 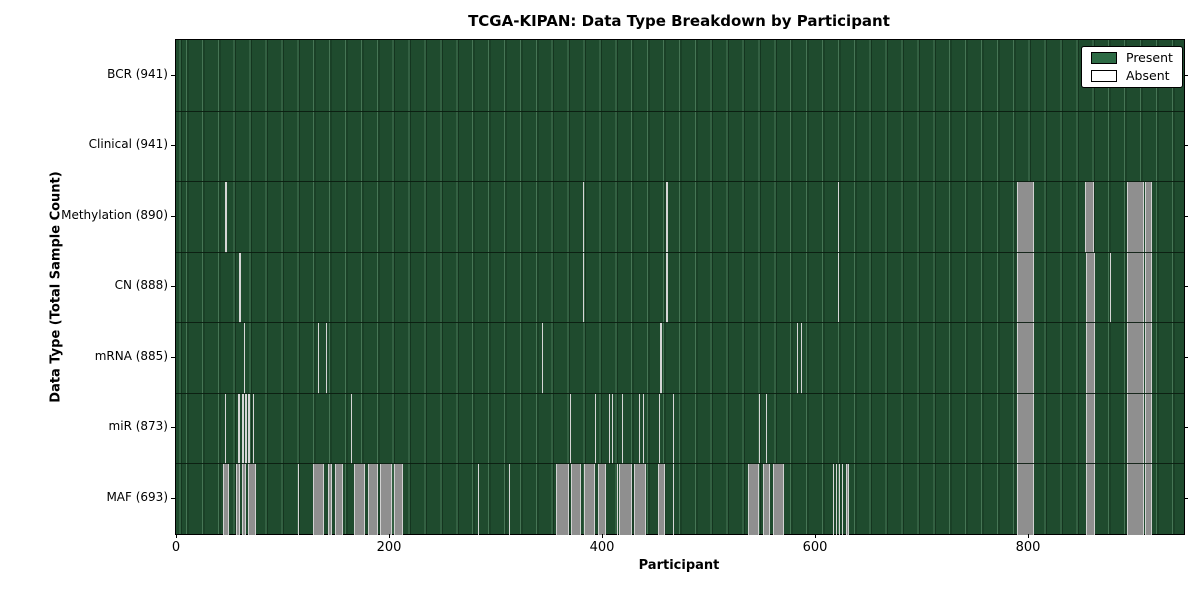 I want to click on x-tick-label-400: 400, so click(x=602, y=547).